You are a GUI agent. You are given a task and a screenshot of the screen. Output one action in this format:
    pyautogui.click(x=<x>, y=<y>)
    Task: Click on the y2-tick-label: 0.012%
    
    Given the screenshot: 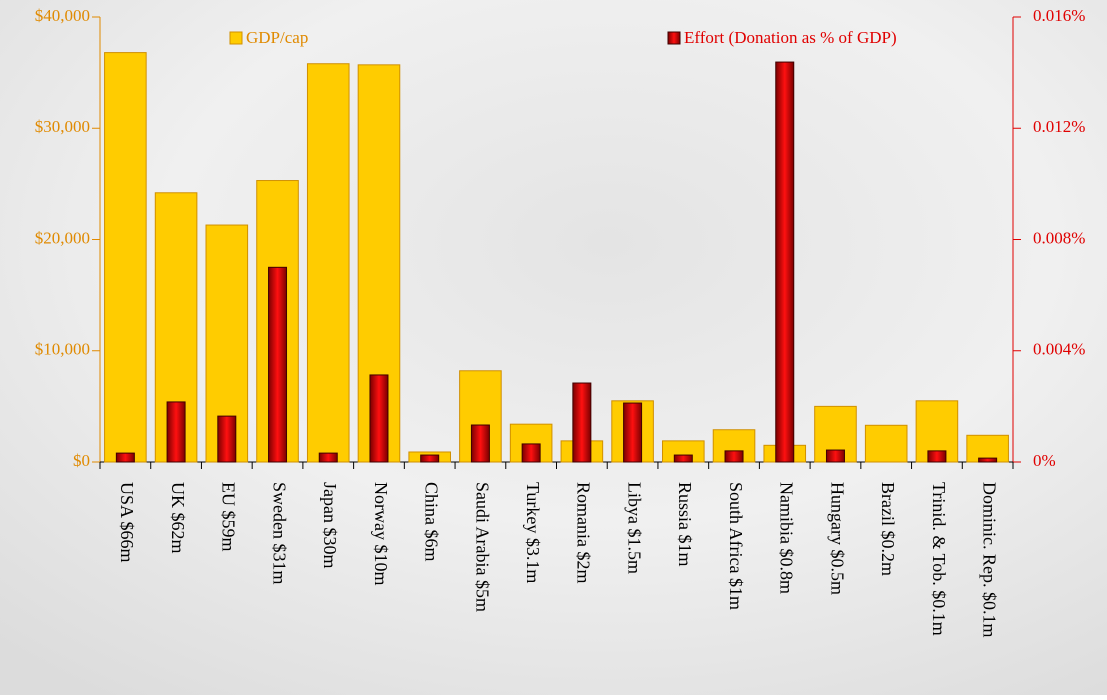 What is the action you would take?
    pyautogui.click(x=1059, y=126)
    